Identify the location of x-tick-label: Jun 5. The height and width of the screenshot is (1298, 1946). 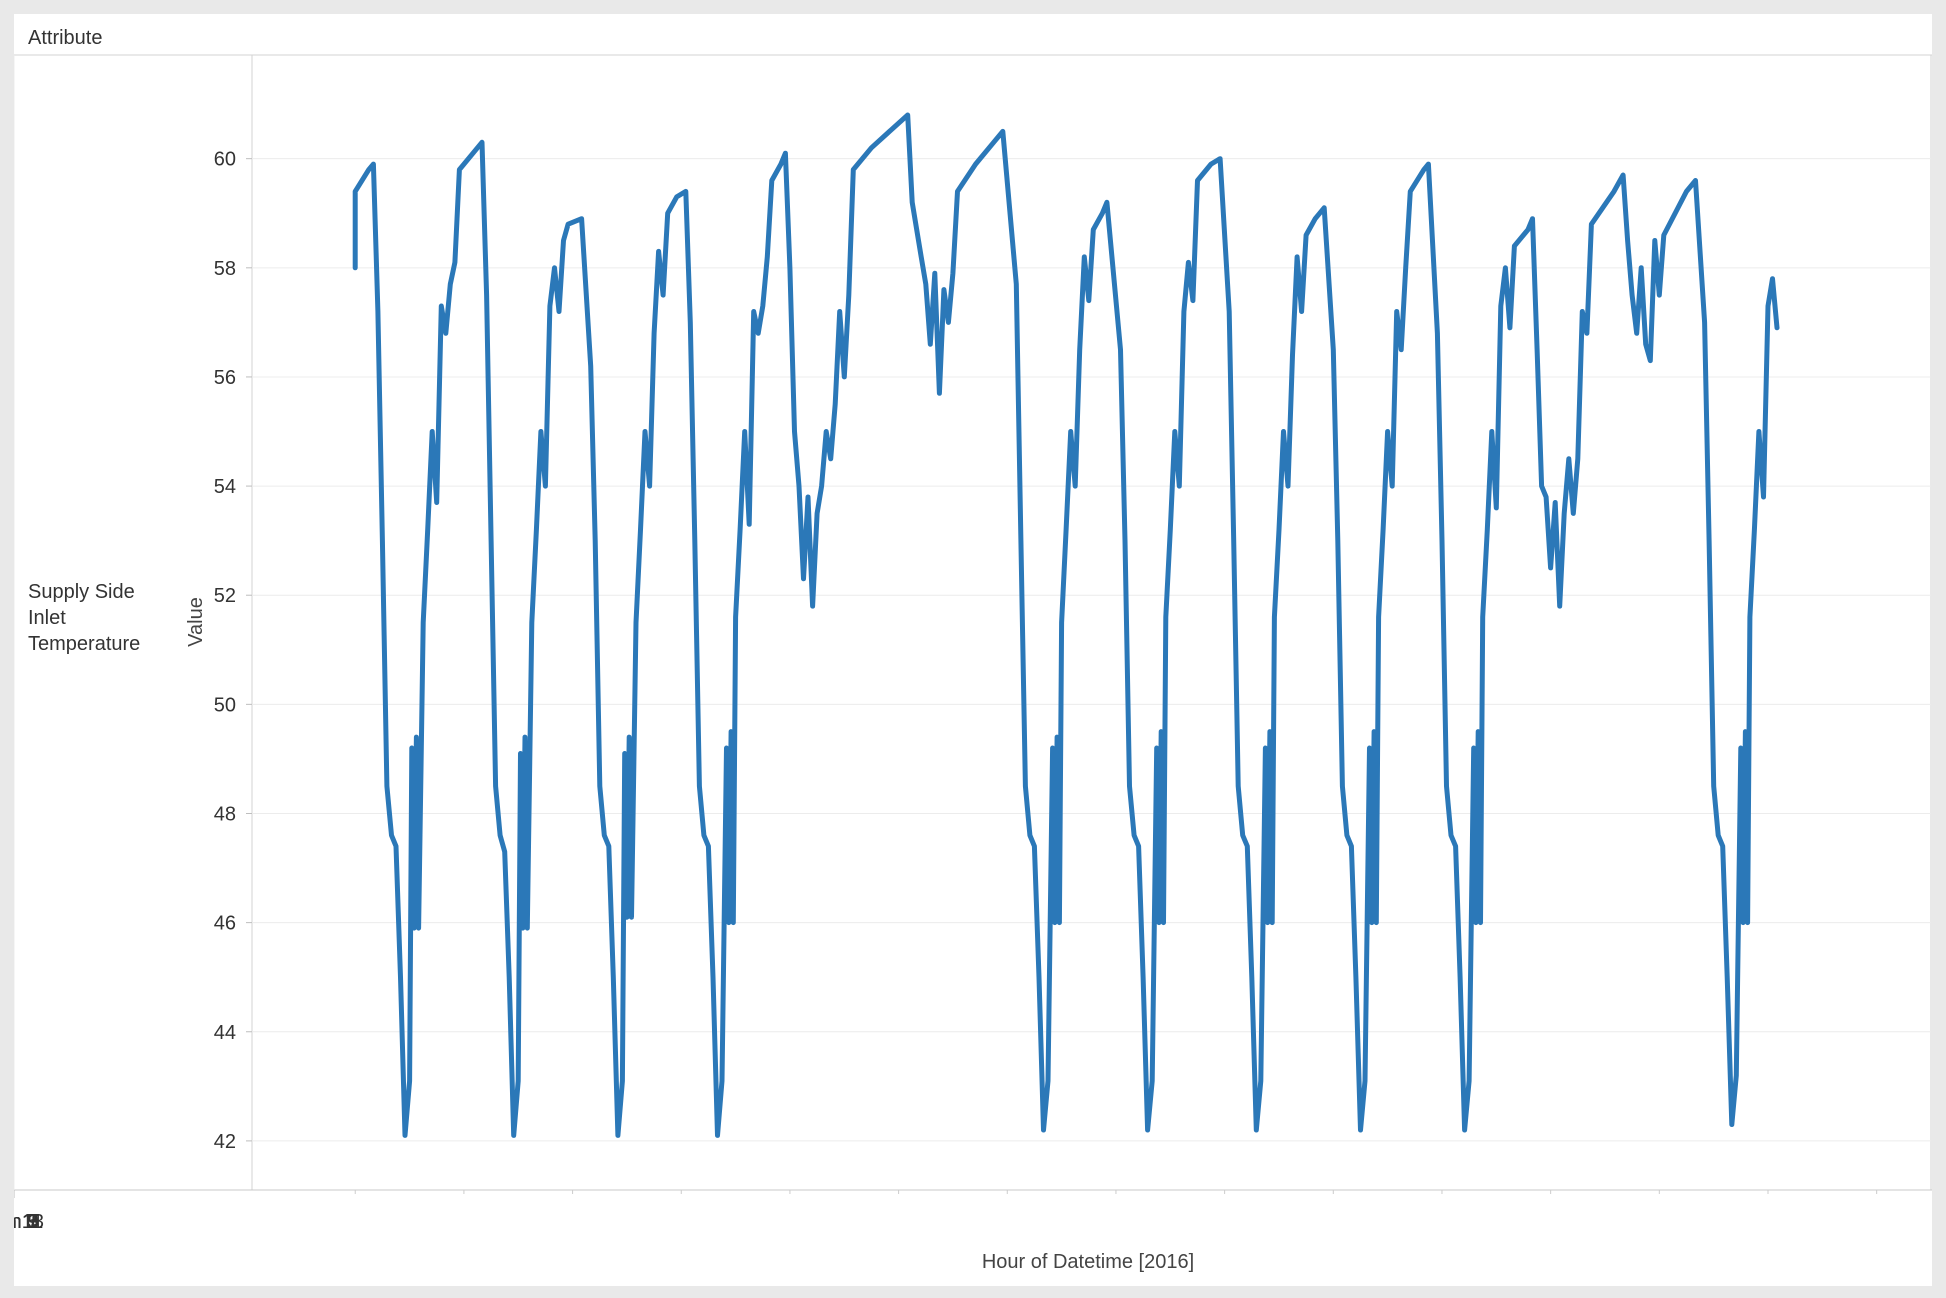
(26, 1222).